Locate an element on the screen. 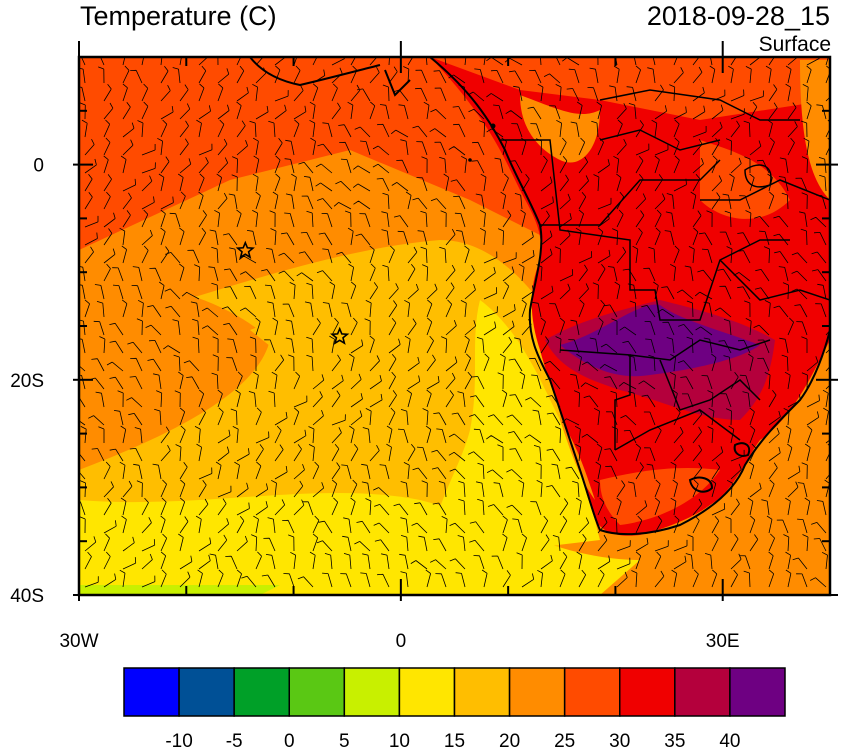  map-title: Temperature (C) is located at coordinates (178, 16).